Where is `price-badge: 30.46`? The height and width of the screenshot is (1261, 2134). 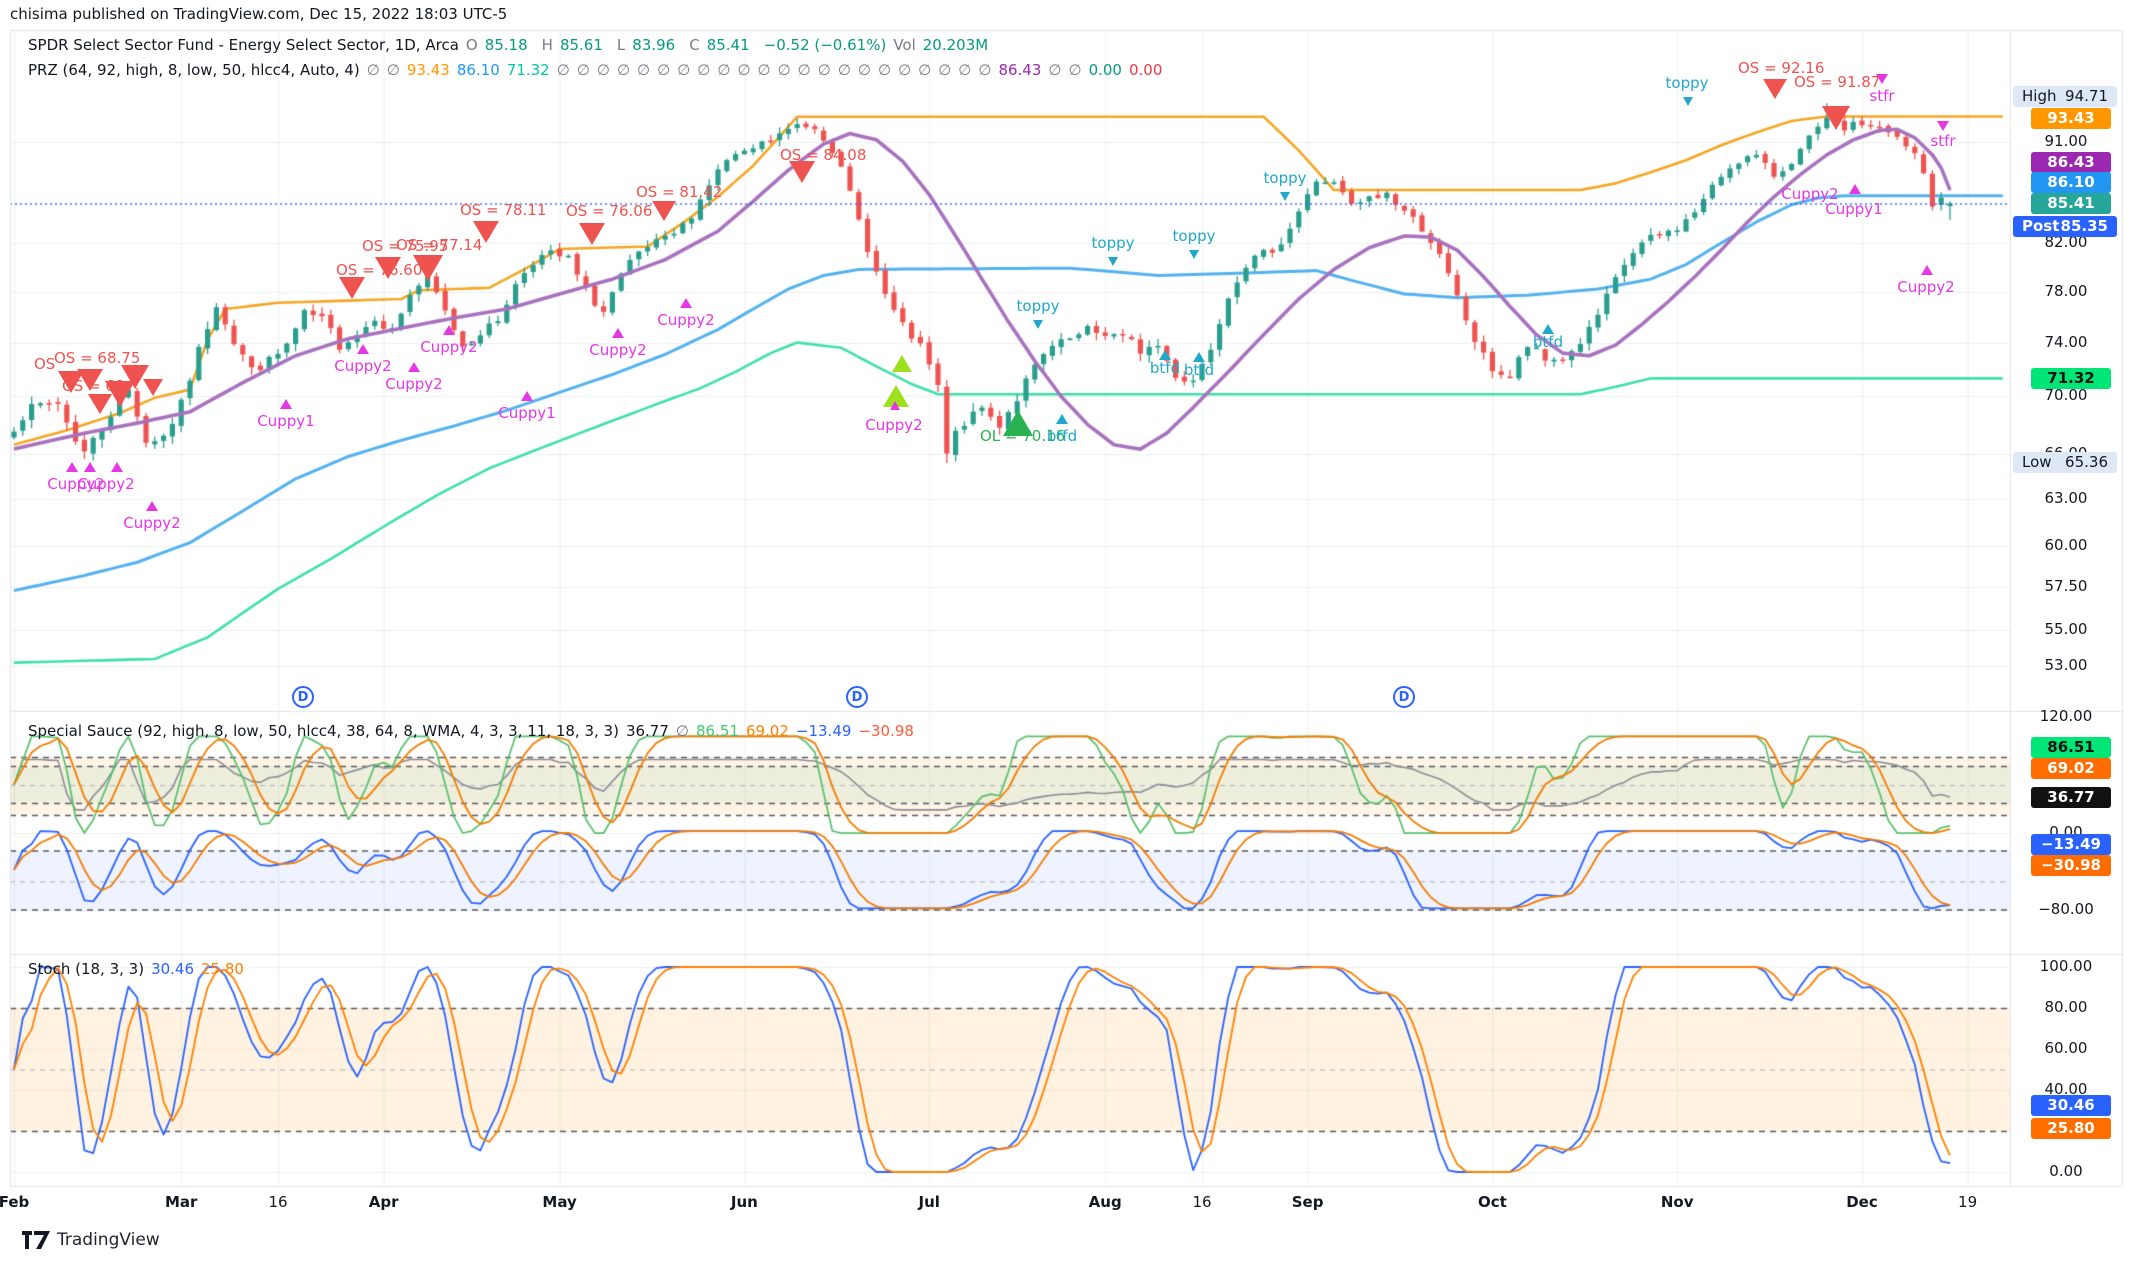
price-badge: 30.46 is located at coordinates (2071, 1106).